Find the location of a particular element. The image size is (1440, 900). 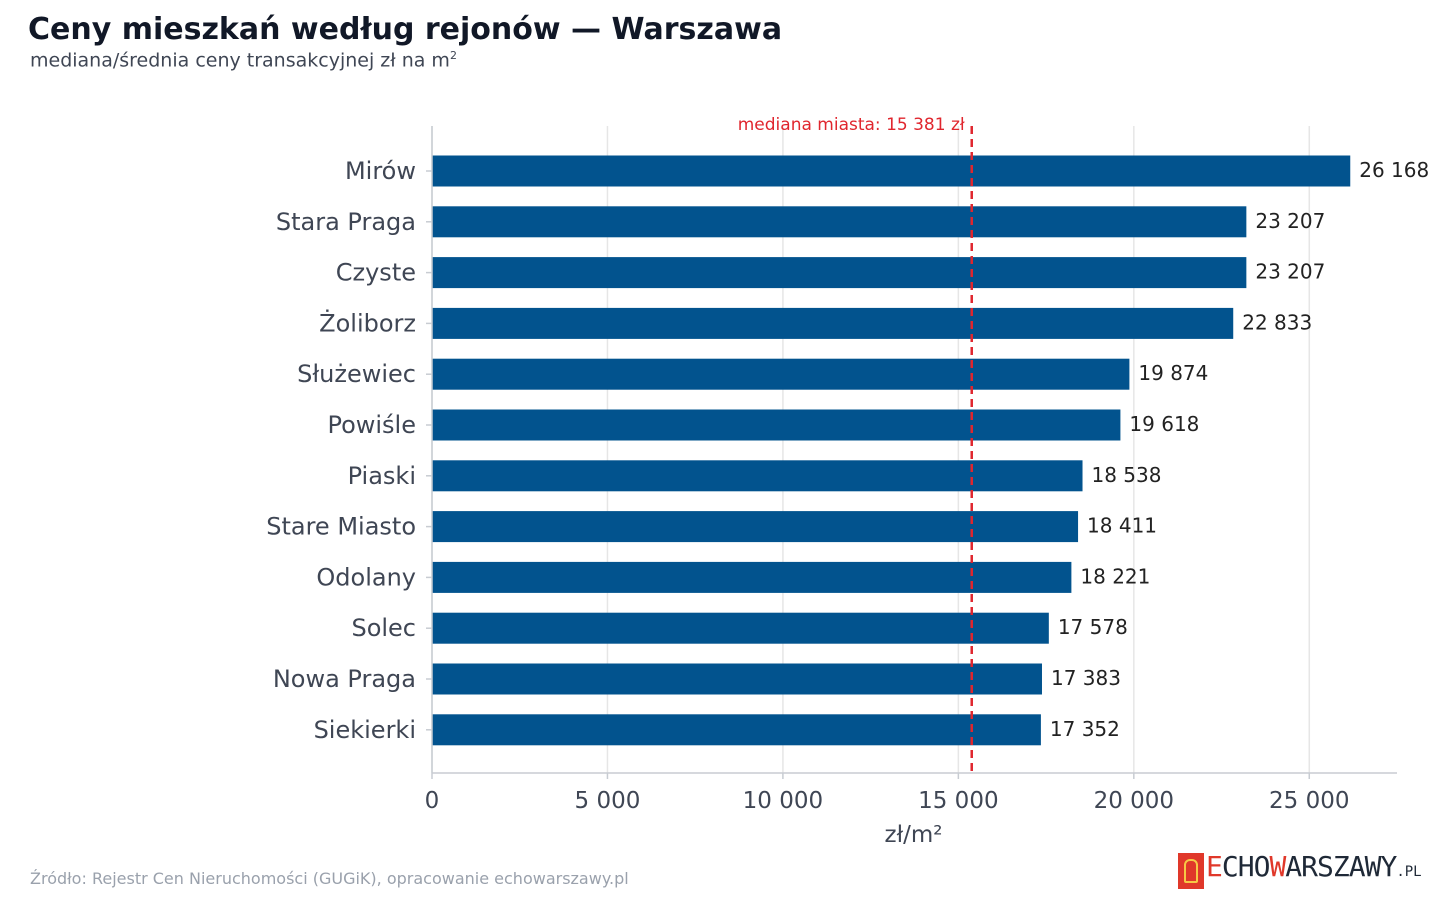

category-label: Piaski is located at coordinates (382, 476).